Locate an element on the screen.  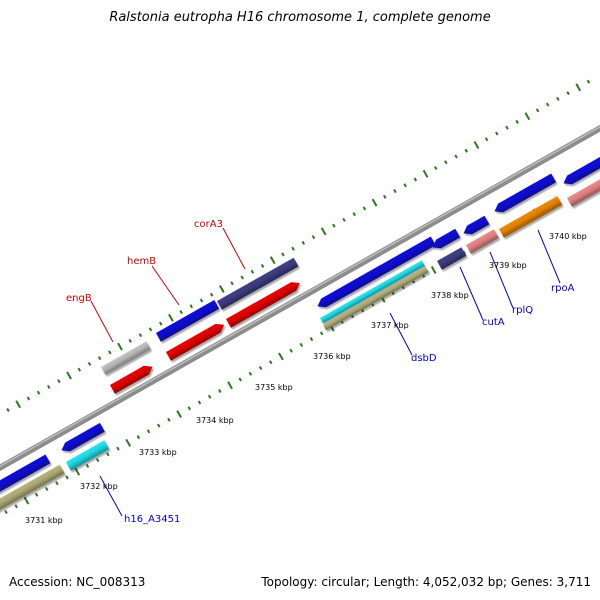
engb-leader is located at coordinates (102, 321).